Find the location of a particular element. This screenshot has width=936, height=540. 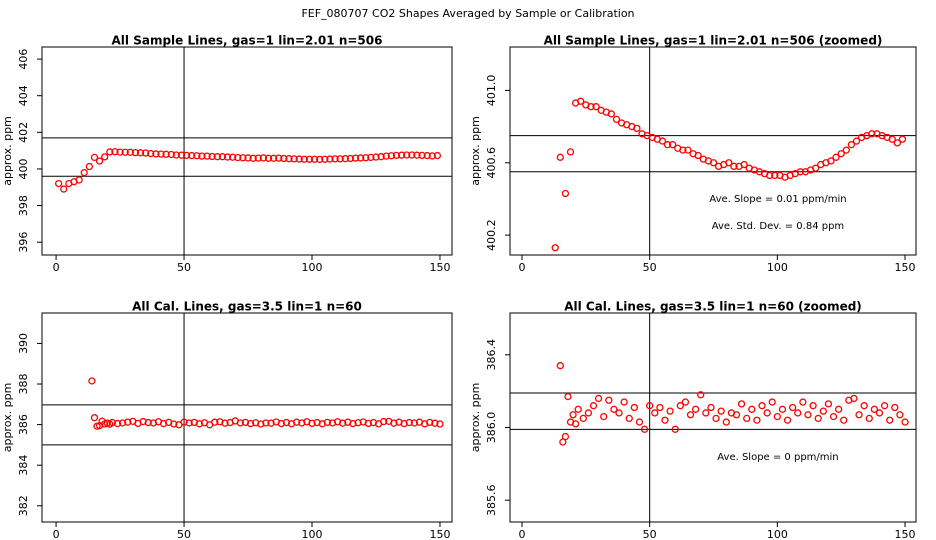

y-tick-label: 401.0 is located at coordinates (491, 91).